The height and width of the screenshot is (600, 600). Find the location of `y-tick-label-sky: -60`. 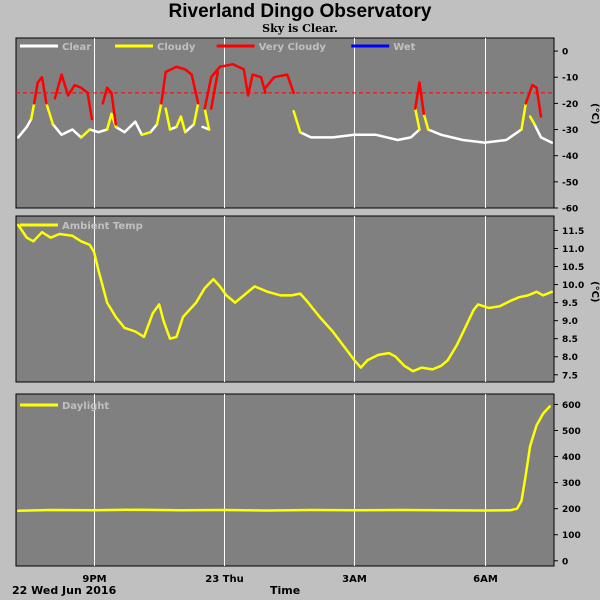

y-tick-label-sky: -60 is located at coordinates (570, 210).